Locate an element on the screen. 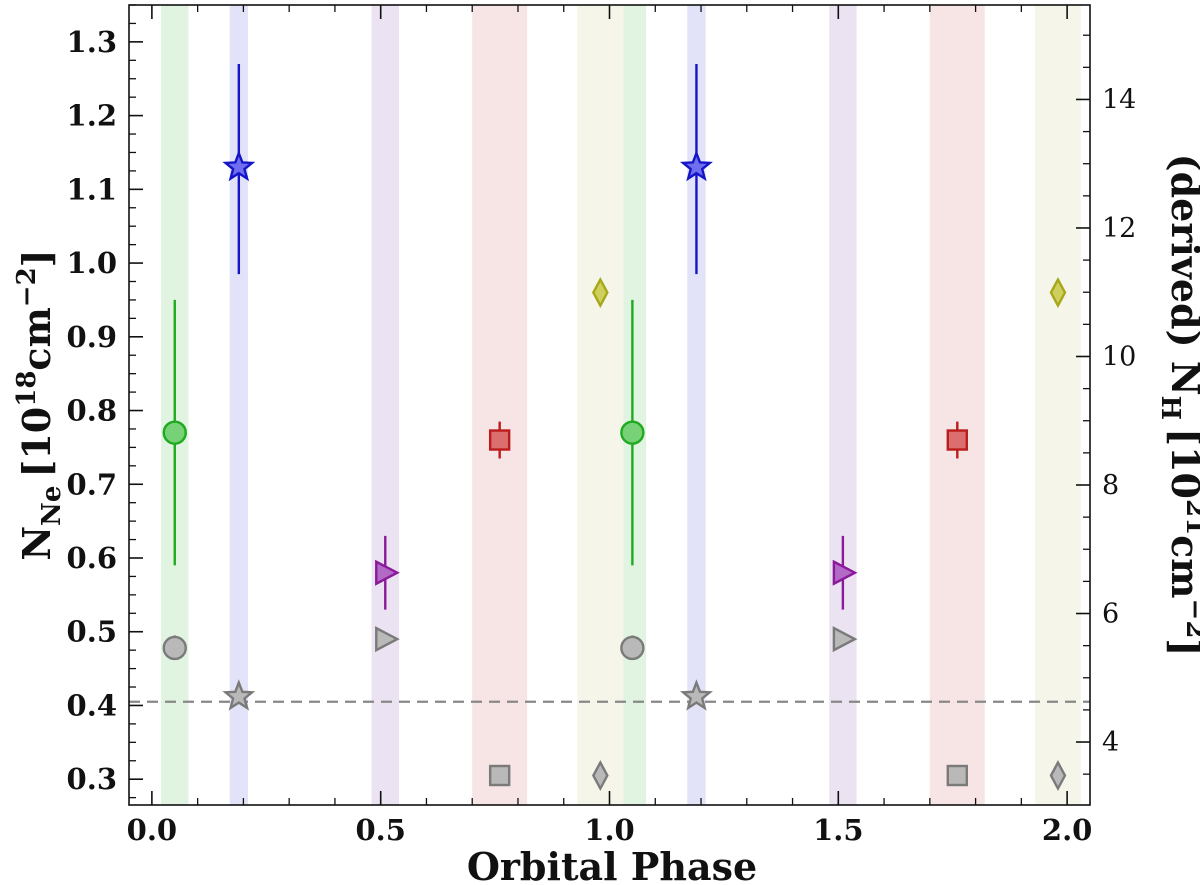 The image size is (1200, 885). y-tick-label: 0.5 is located at coordinates (92, 632).